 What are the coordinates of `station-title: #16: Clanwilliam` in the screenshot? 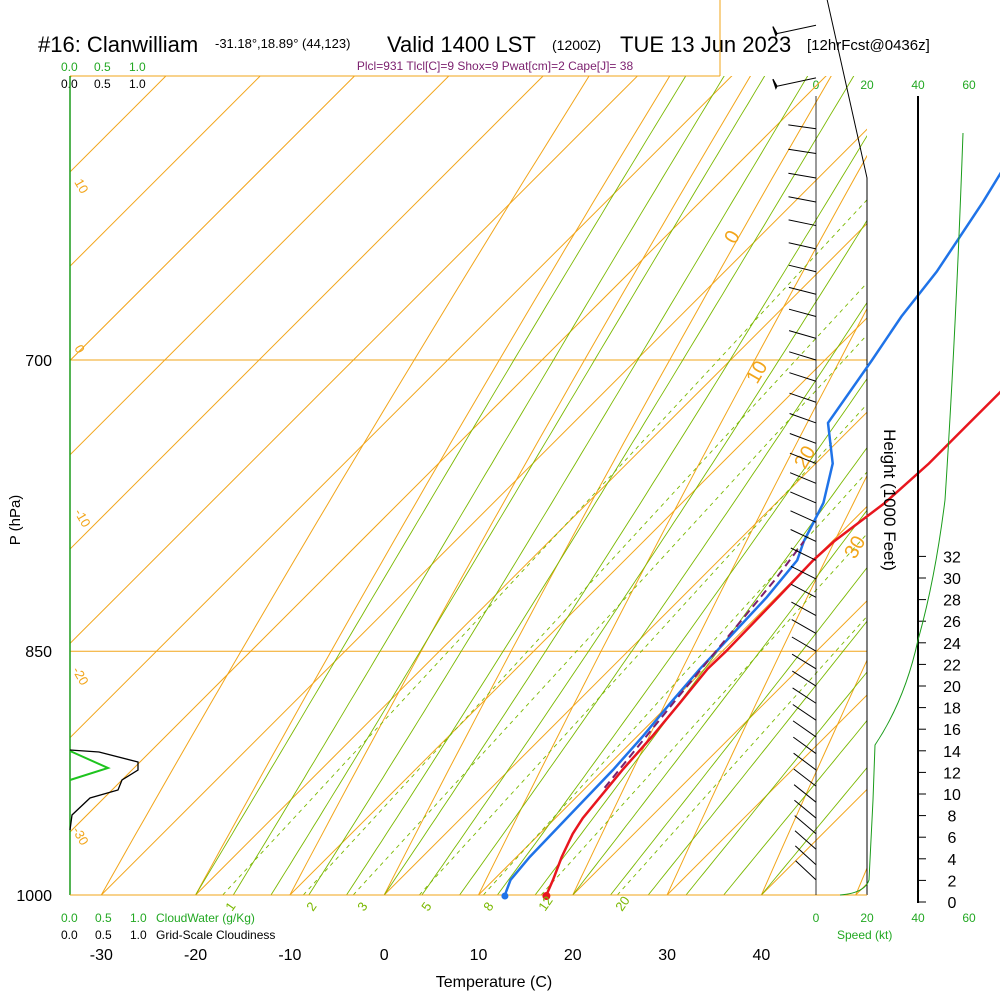 It's located at (118, 44).